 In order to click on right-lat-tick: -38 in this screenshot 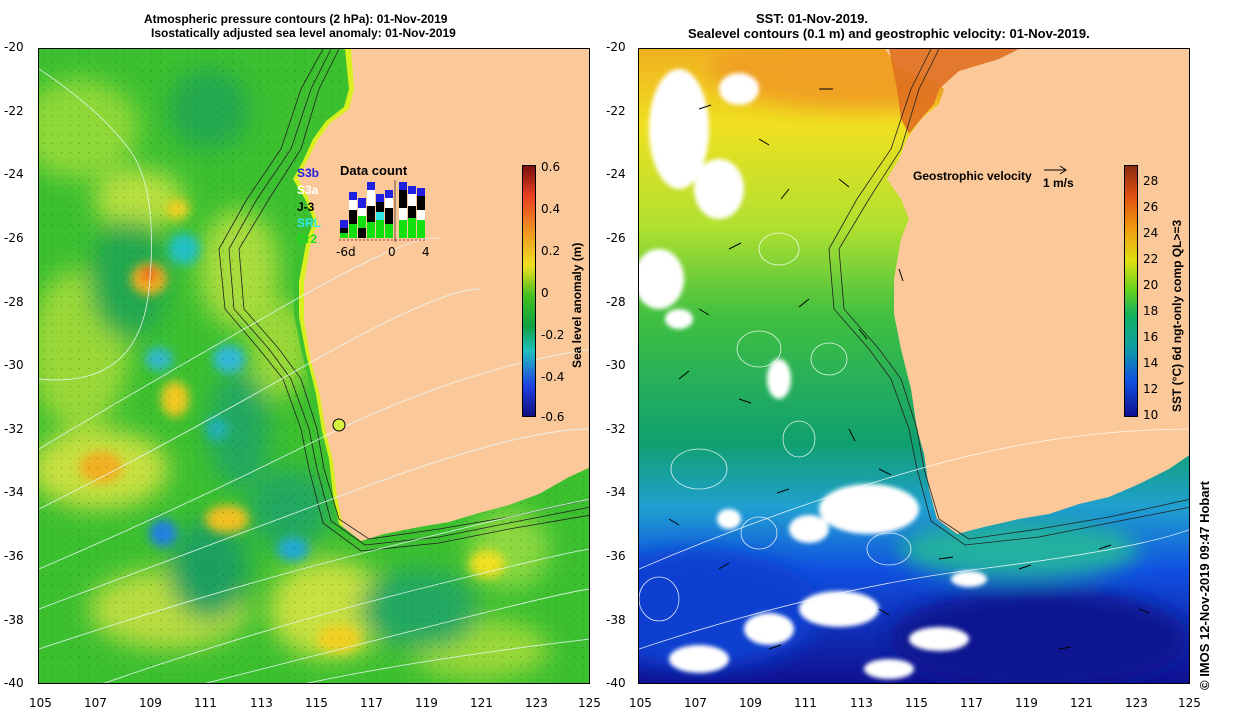, I will do `click(616, 620)`.